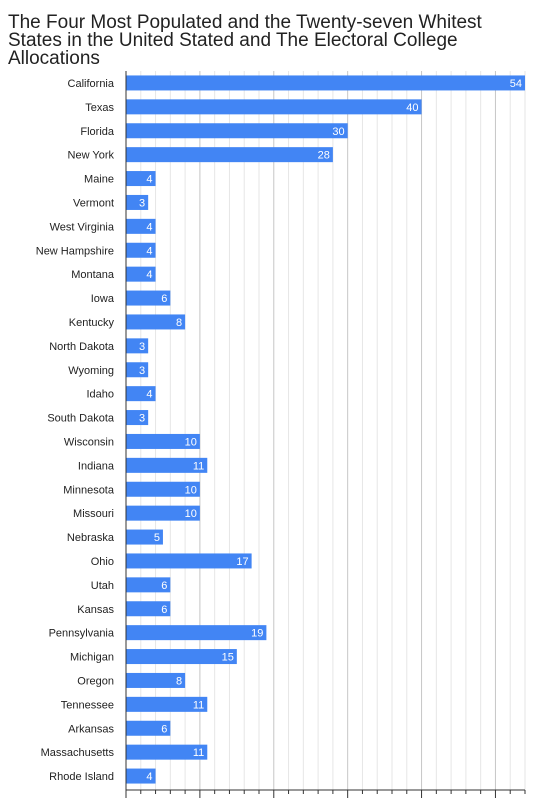 The image size is (535, 800). What do you see at coordinates (92, 323) in the screenshot?
I see `category-label: Kentucky` at bounding box center [92, 323].